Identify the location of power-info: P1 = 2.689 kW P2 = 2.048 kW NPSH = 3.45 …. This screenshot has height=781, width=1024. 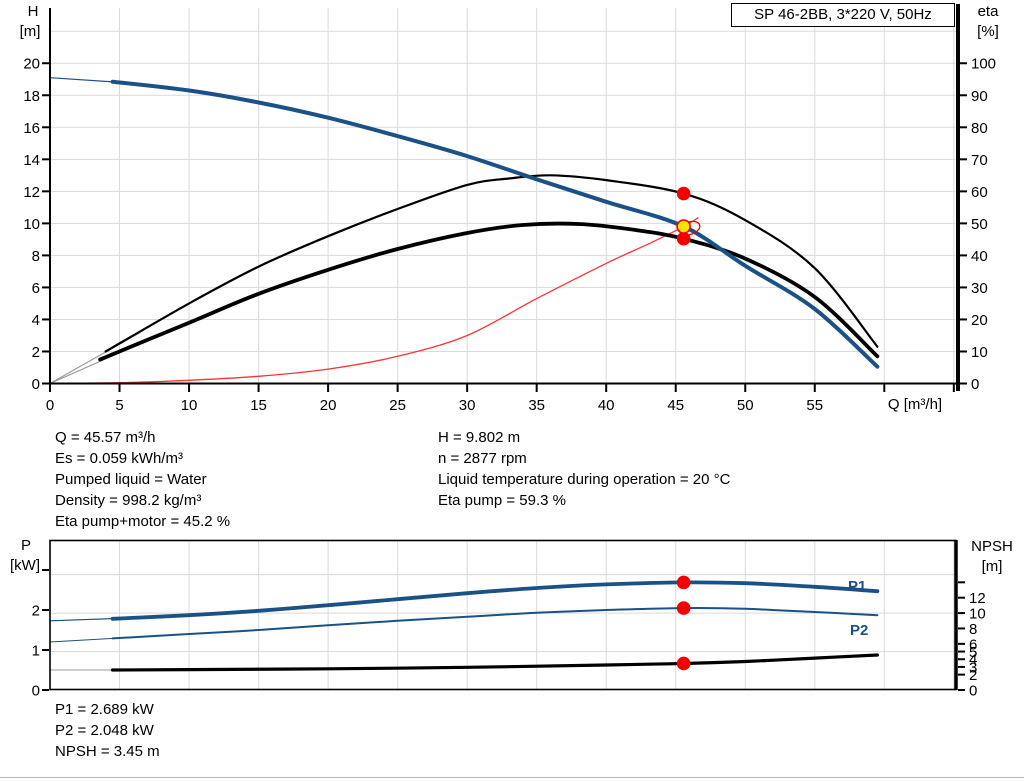
(107, 730).